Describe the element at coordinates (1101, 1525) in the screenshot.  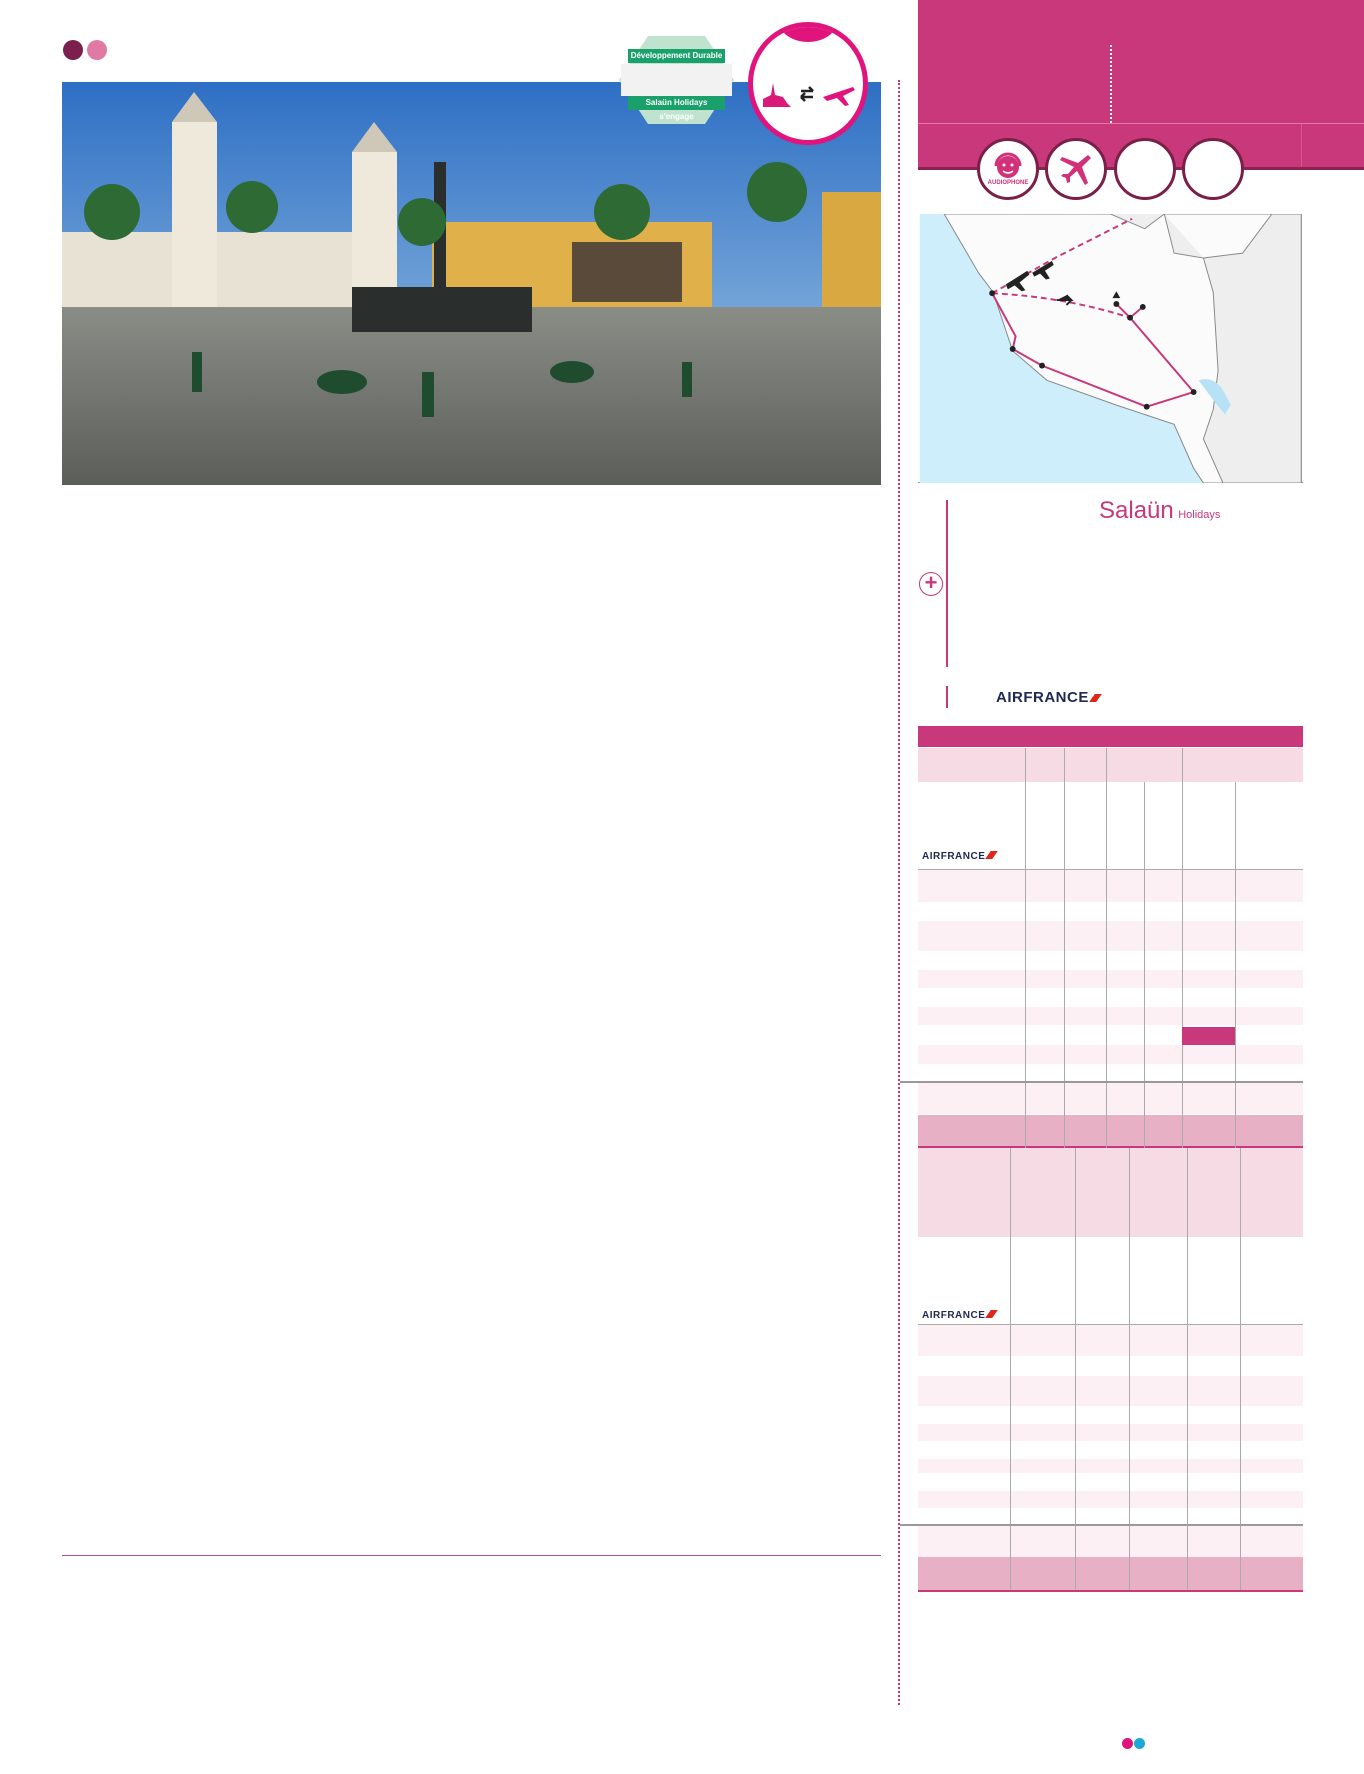
I see `table-2-separator` at that location.